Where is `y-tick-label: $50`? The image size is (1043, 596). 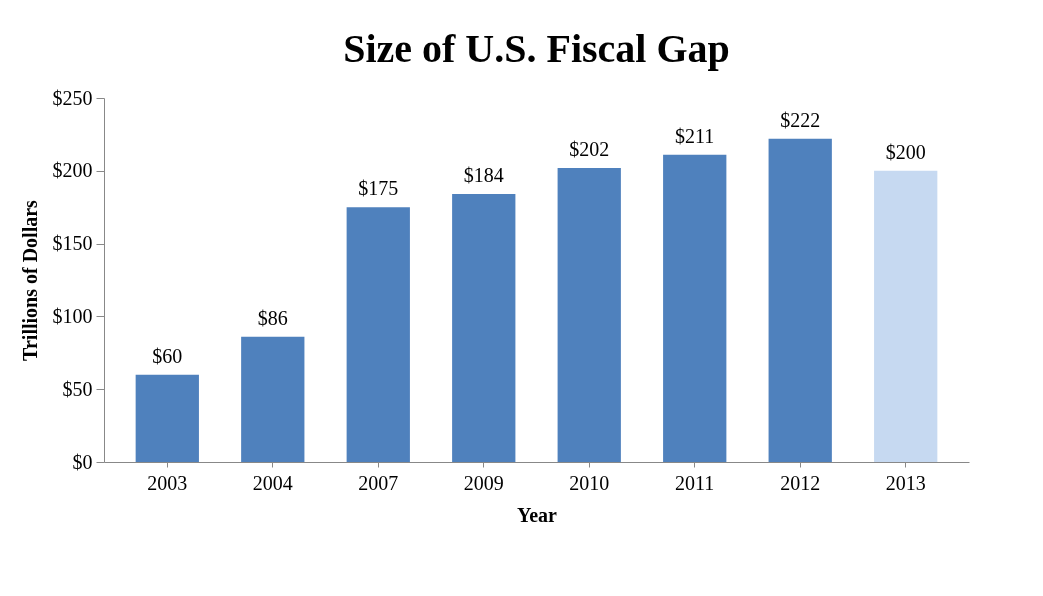 y-tick-label: $50 is located at coordinates (77, 388).